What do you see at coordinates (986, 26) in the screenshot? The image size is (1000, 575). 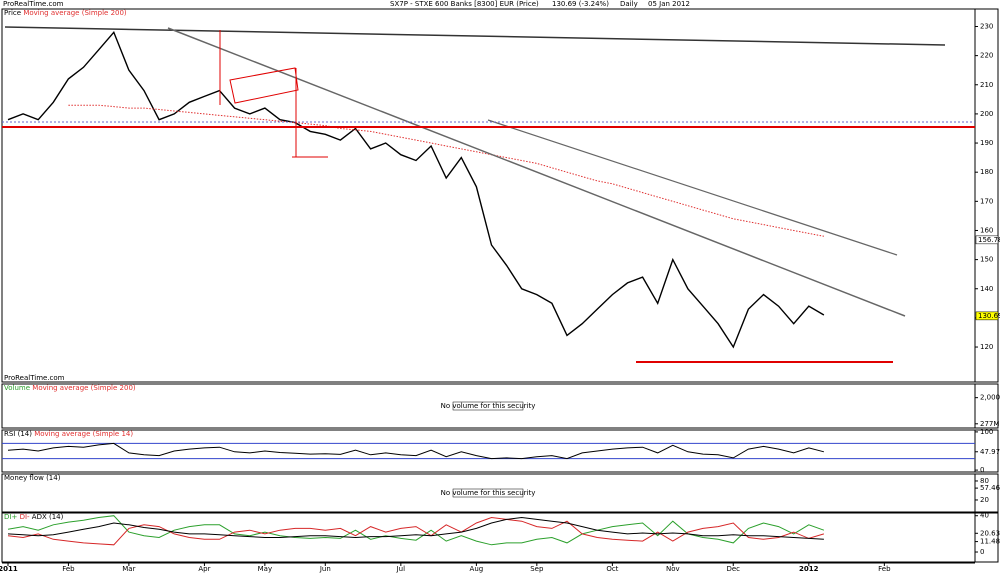 I see `y-tick-label: 230` at bounding box center [986, 26].